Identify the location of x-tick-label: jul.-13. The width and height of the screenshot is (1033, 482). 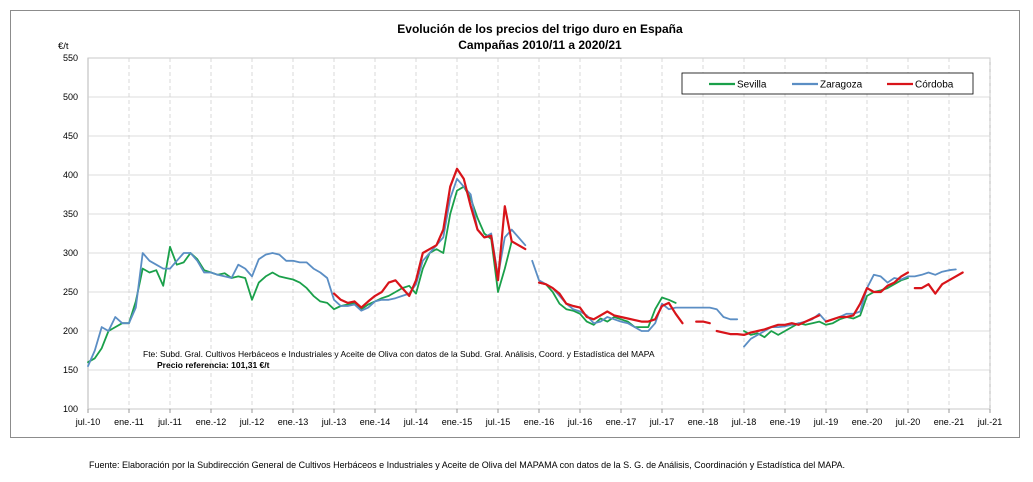
(334, 422).